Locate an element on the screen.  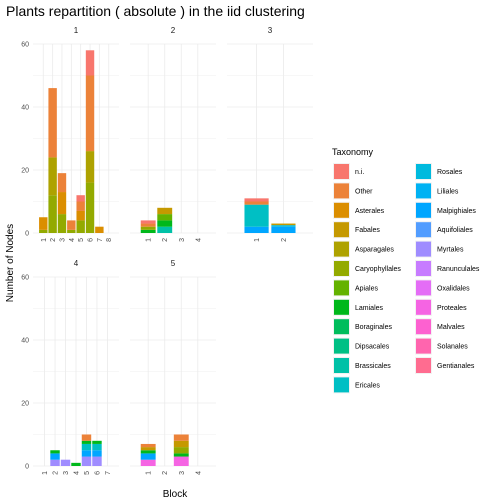
x-tick-label: 7 is located at coordinates (100, 240).